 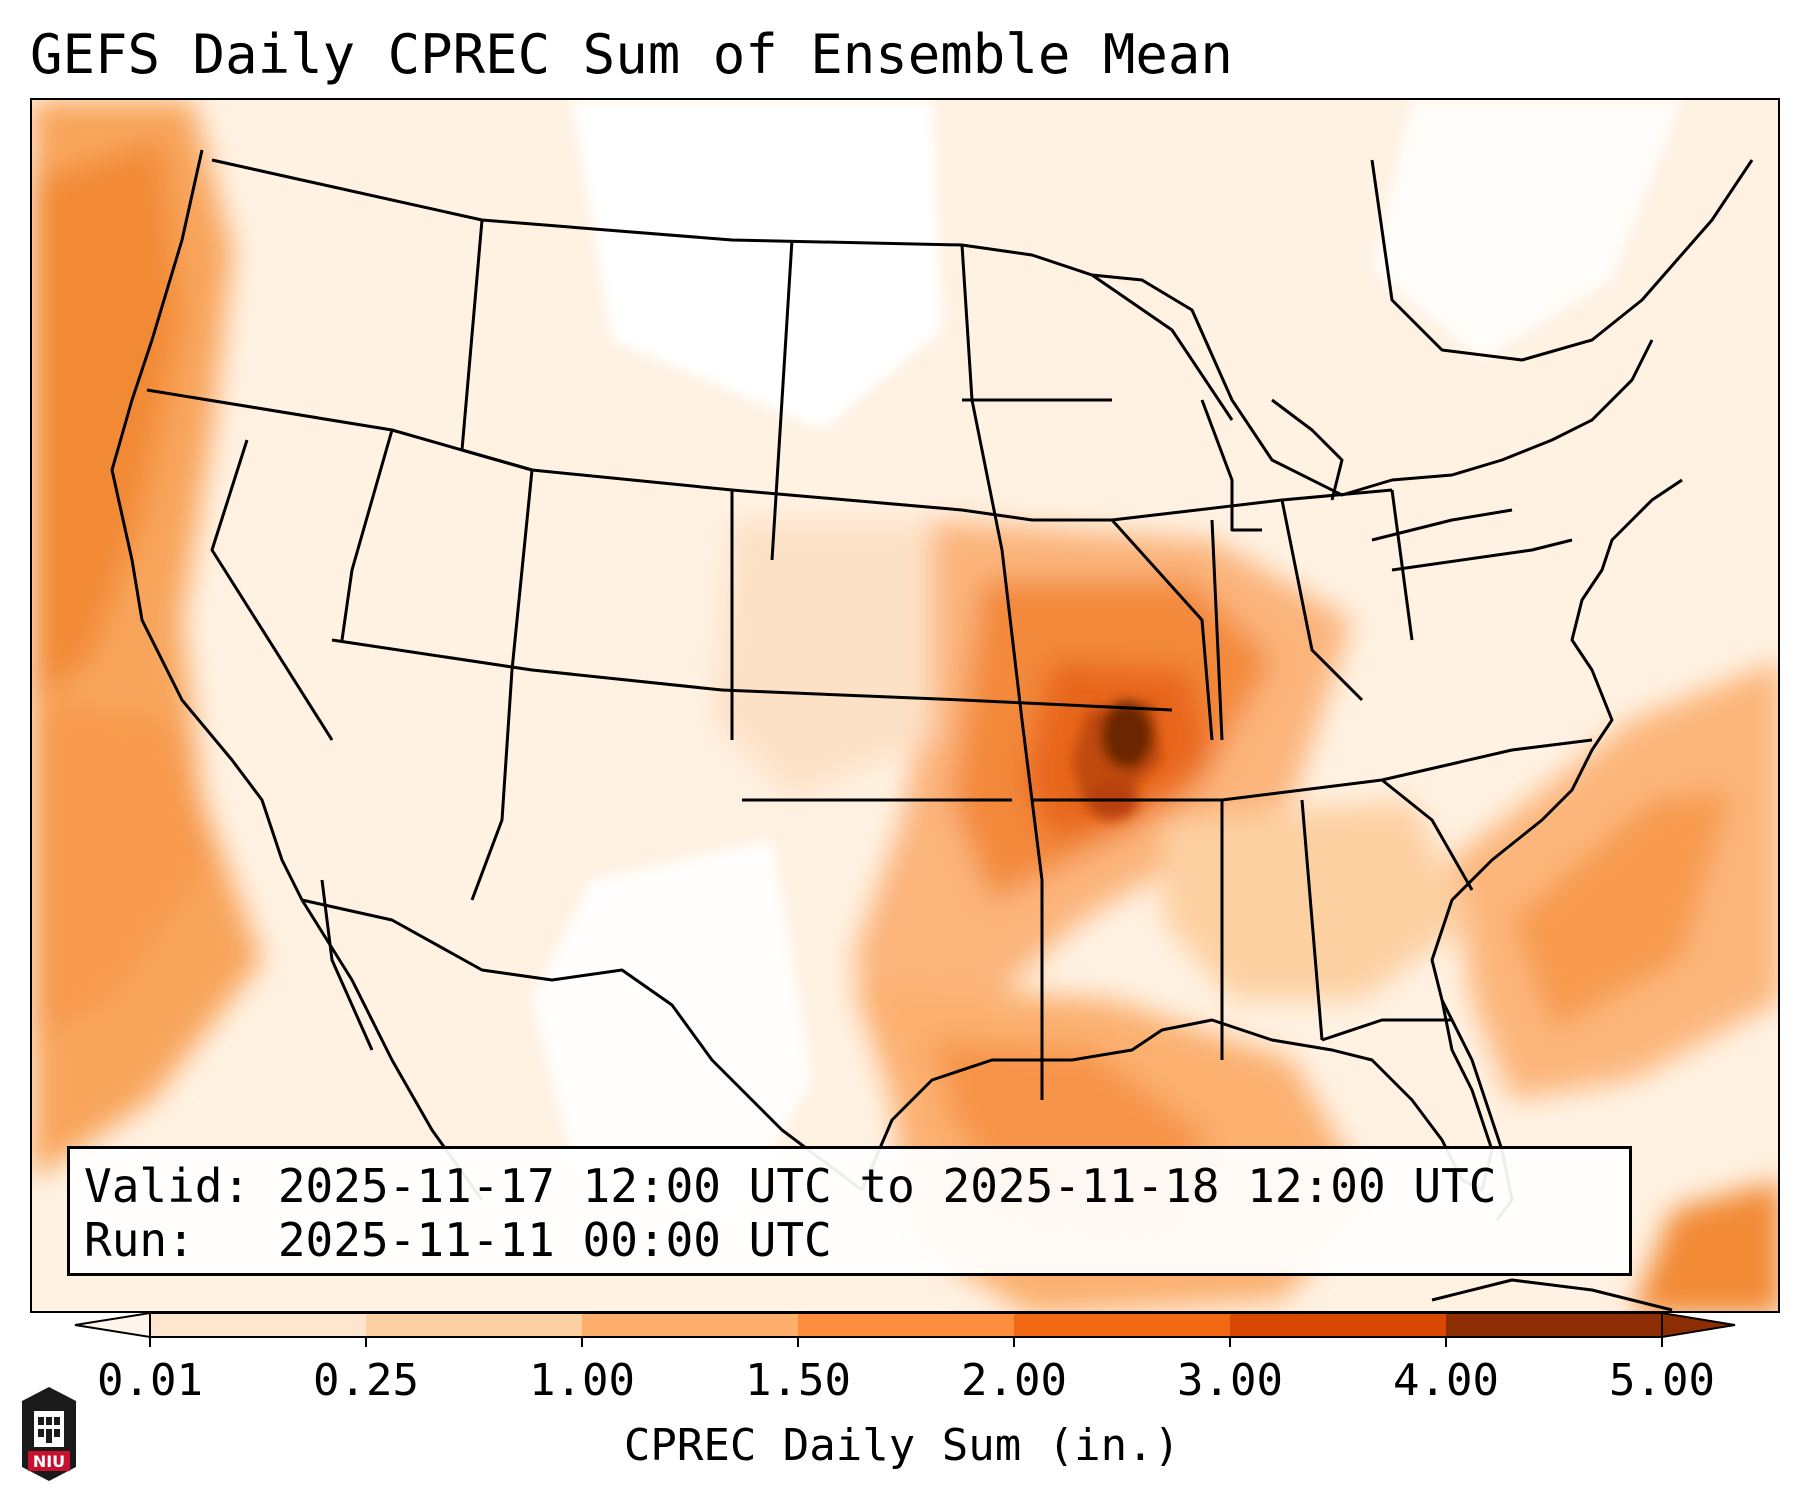 What do you see at coordinates (1446, 1380) in the screenshot?
I see `colorbar-tick-label: 4.00` at bounding box center [1446, 1380].